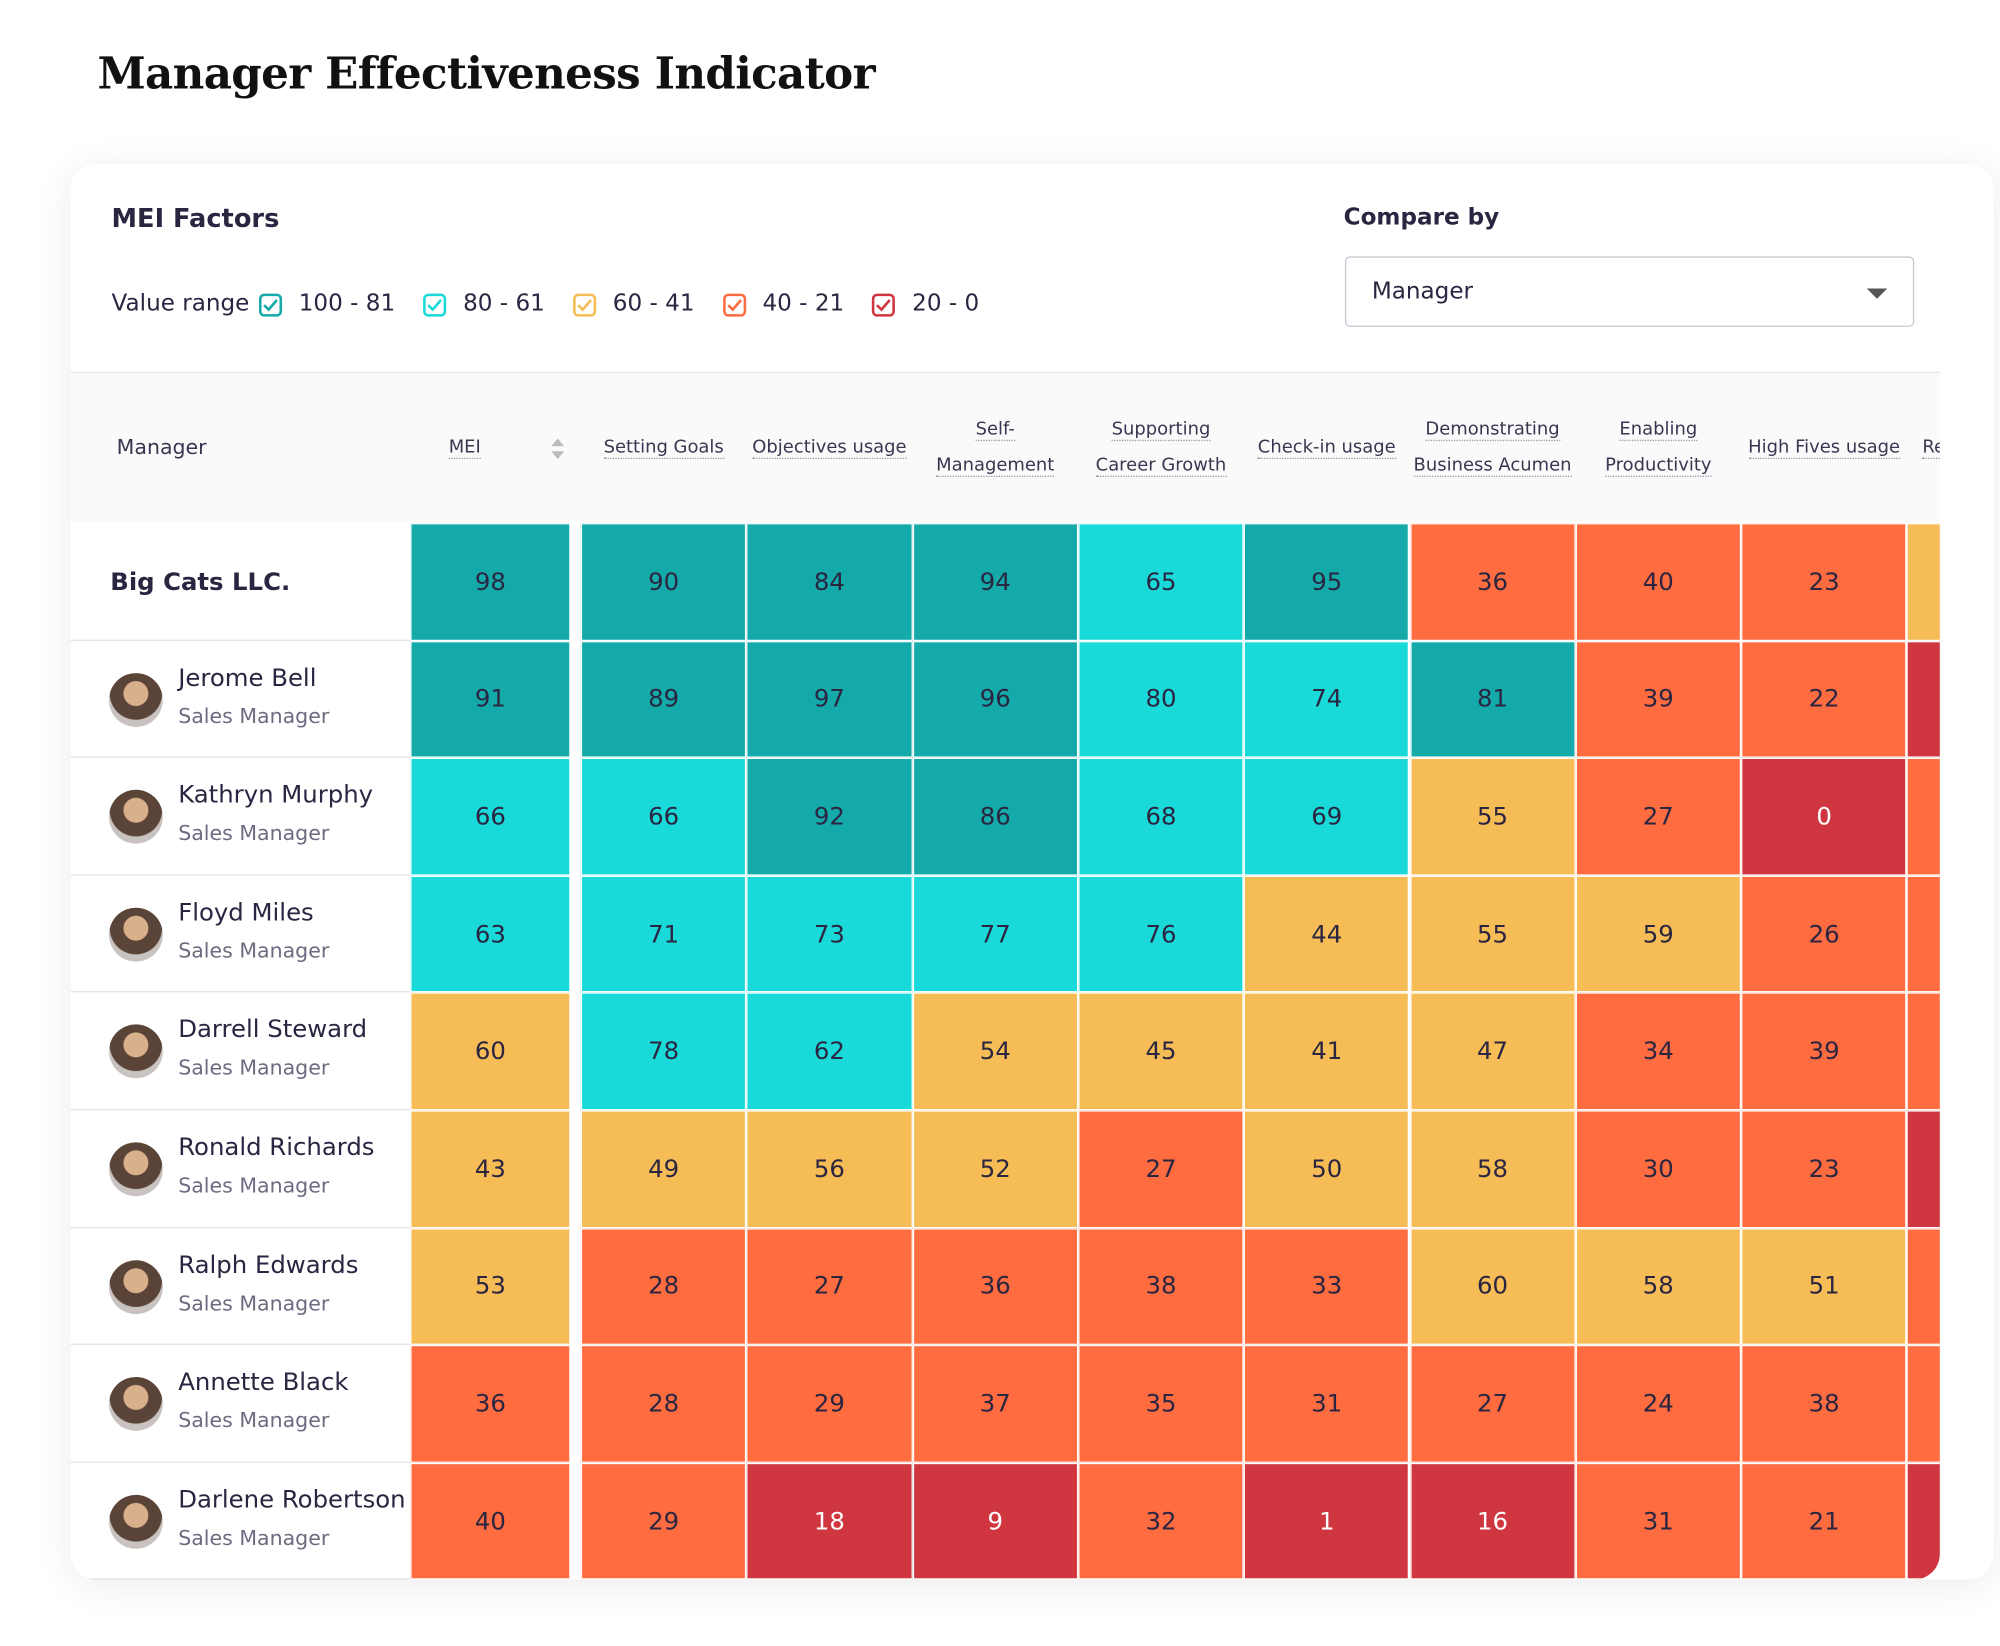 The width and height of the screenshot is (2000, 1646). I want to click on person-name: Ralph Edwards, so click(268, 1265).